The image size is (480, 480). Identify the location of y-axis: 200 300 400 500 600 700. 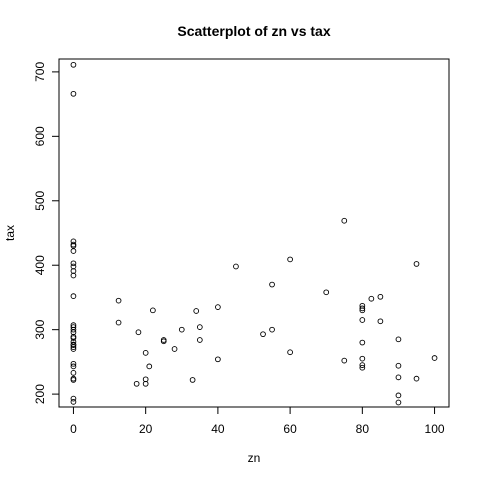
(46, 233).